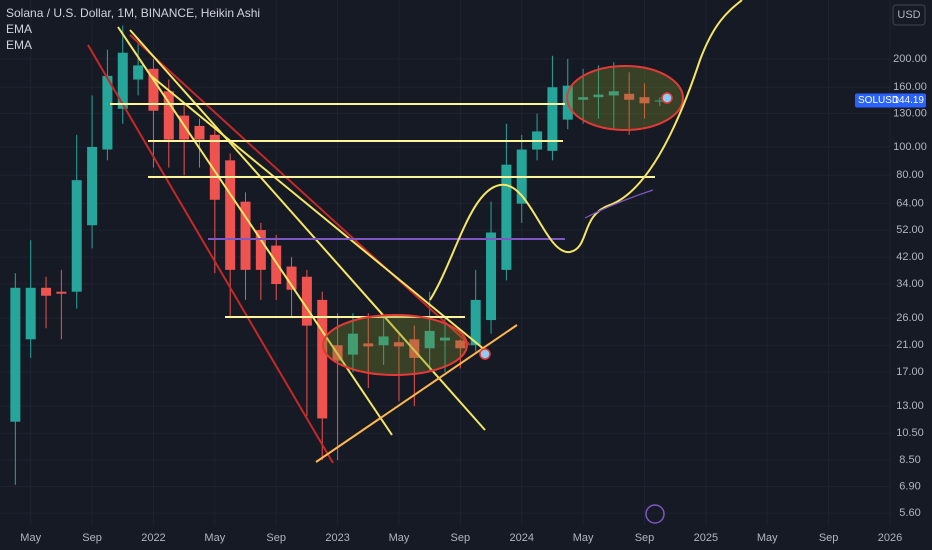  What do you see at coordinates (909, 487) in the screenshot?
I see `y-tick-label: 6.90` at bounding box center [909, 487].